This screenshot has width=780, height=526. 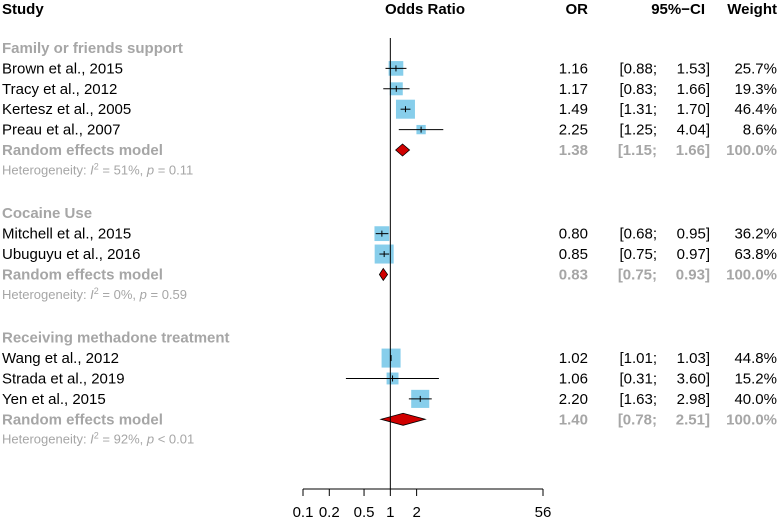 I want to click on study-name: Tracy et al., 2012, so click(x=59, y=89).